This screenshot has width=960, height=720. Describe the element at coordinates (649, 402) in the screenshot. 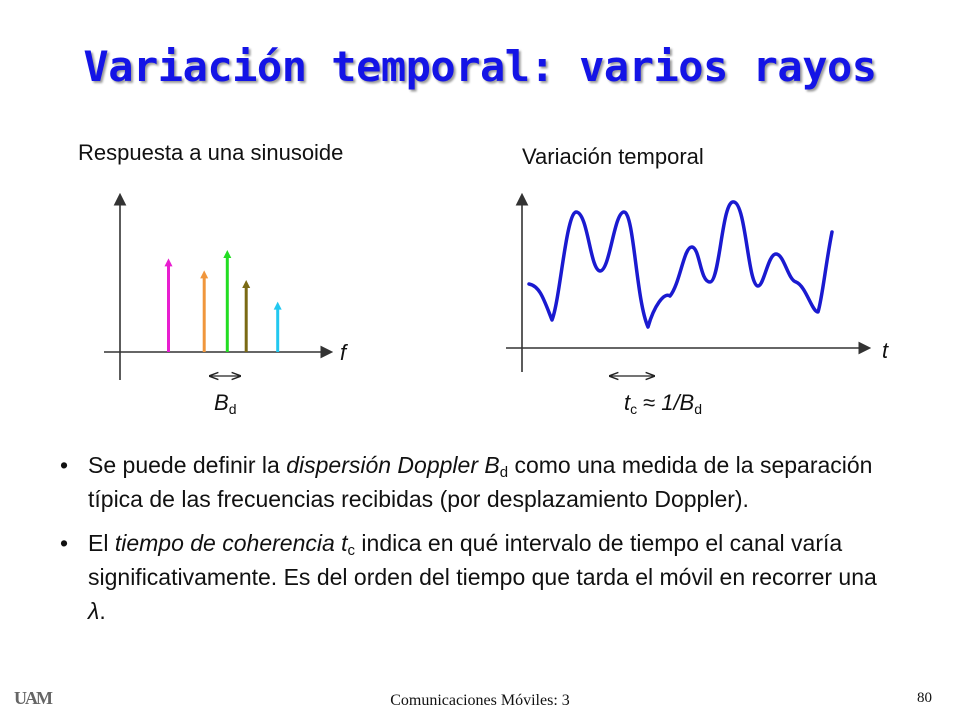

I see `approx-symbol: ≈` at that location.